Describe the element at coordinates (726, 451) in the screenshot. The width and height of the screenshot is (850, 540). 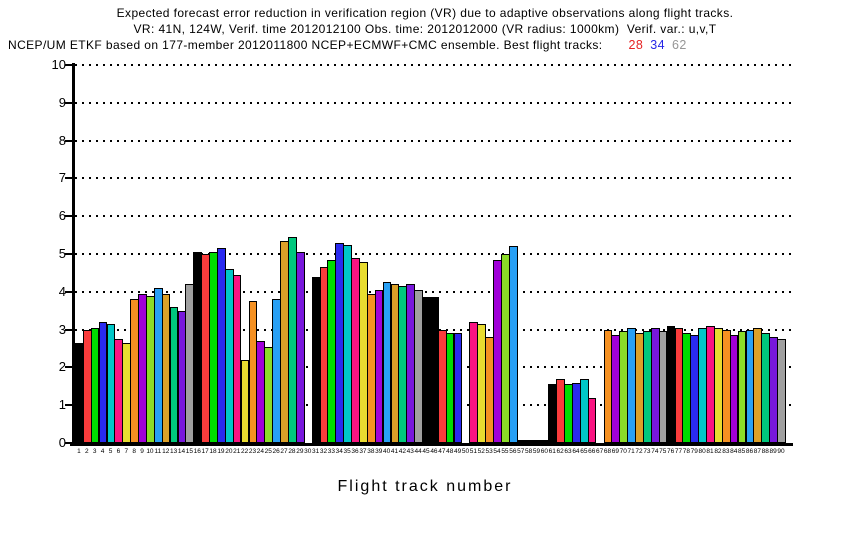
I see `x-tick-label: 83` at that location.